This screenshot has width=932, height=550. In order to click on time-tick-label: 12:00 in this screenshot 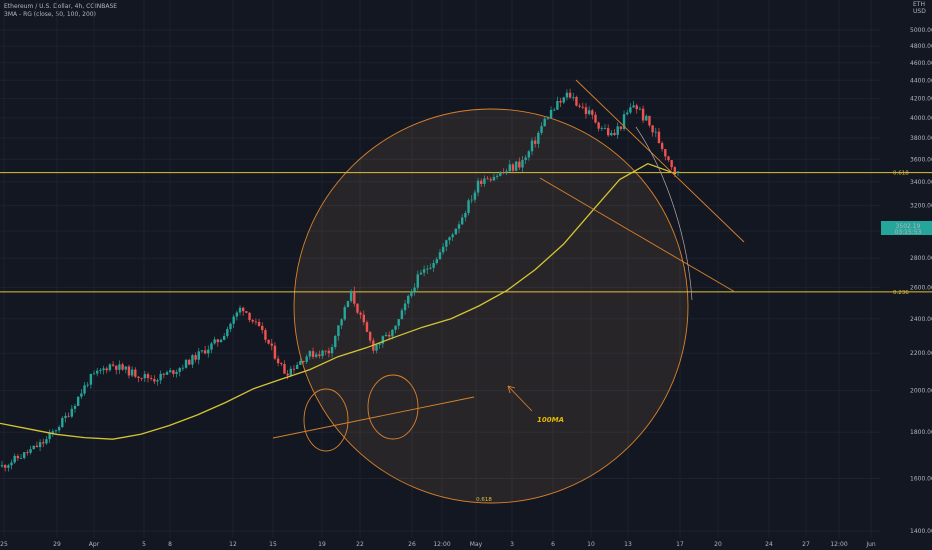, I will do `click(838, 544)`.